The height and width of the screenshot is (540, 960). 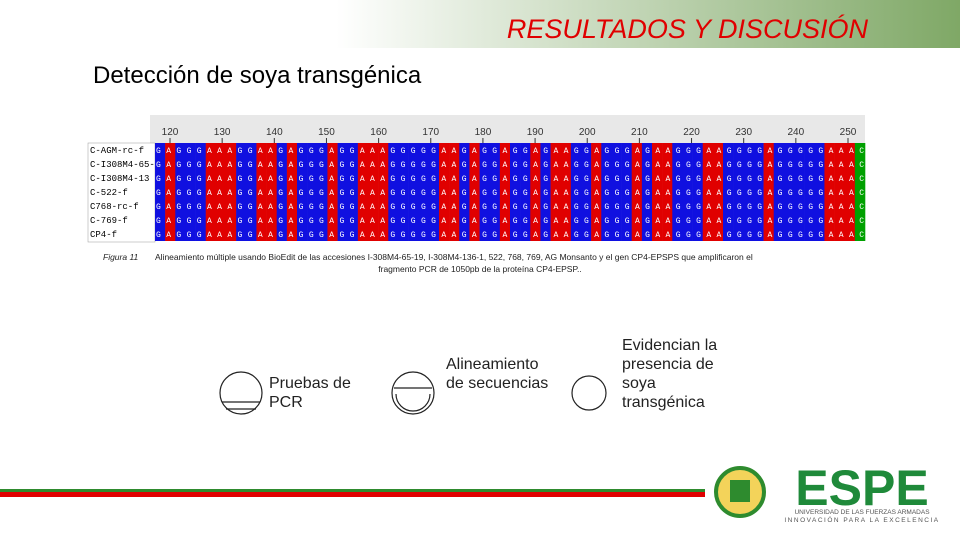 What do you see at coordinates (352, 490) in the screenshot?
I see `footer-line-green` at bounding box center [352, 490].